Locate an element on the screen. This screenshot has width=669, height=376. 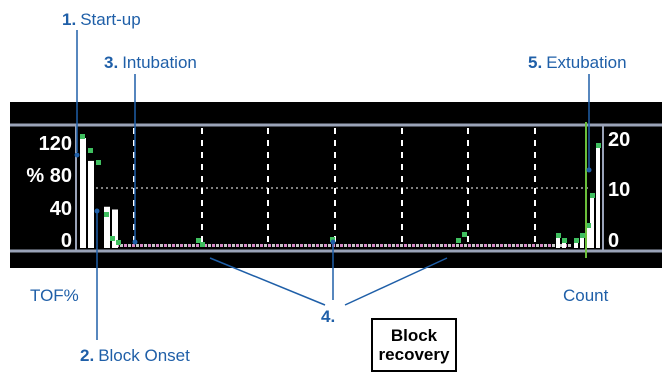
tof-bar is located at coordinates (115, 228).